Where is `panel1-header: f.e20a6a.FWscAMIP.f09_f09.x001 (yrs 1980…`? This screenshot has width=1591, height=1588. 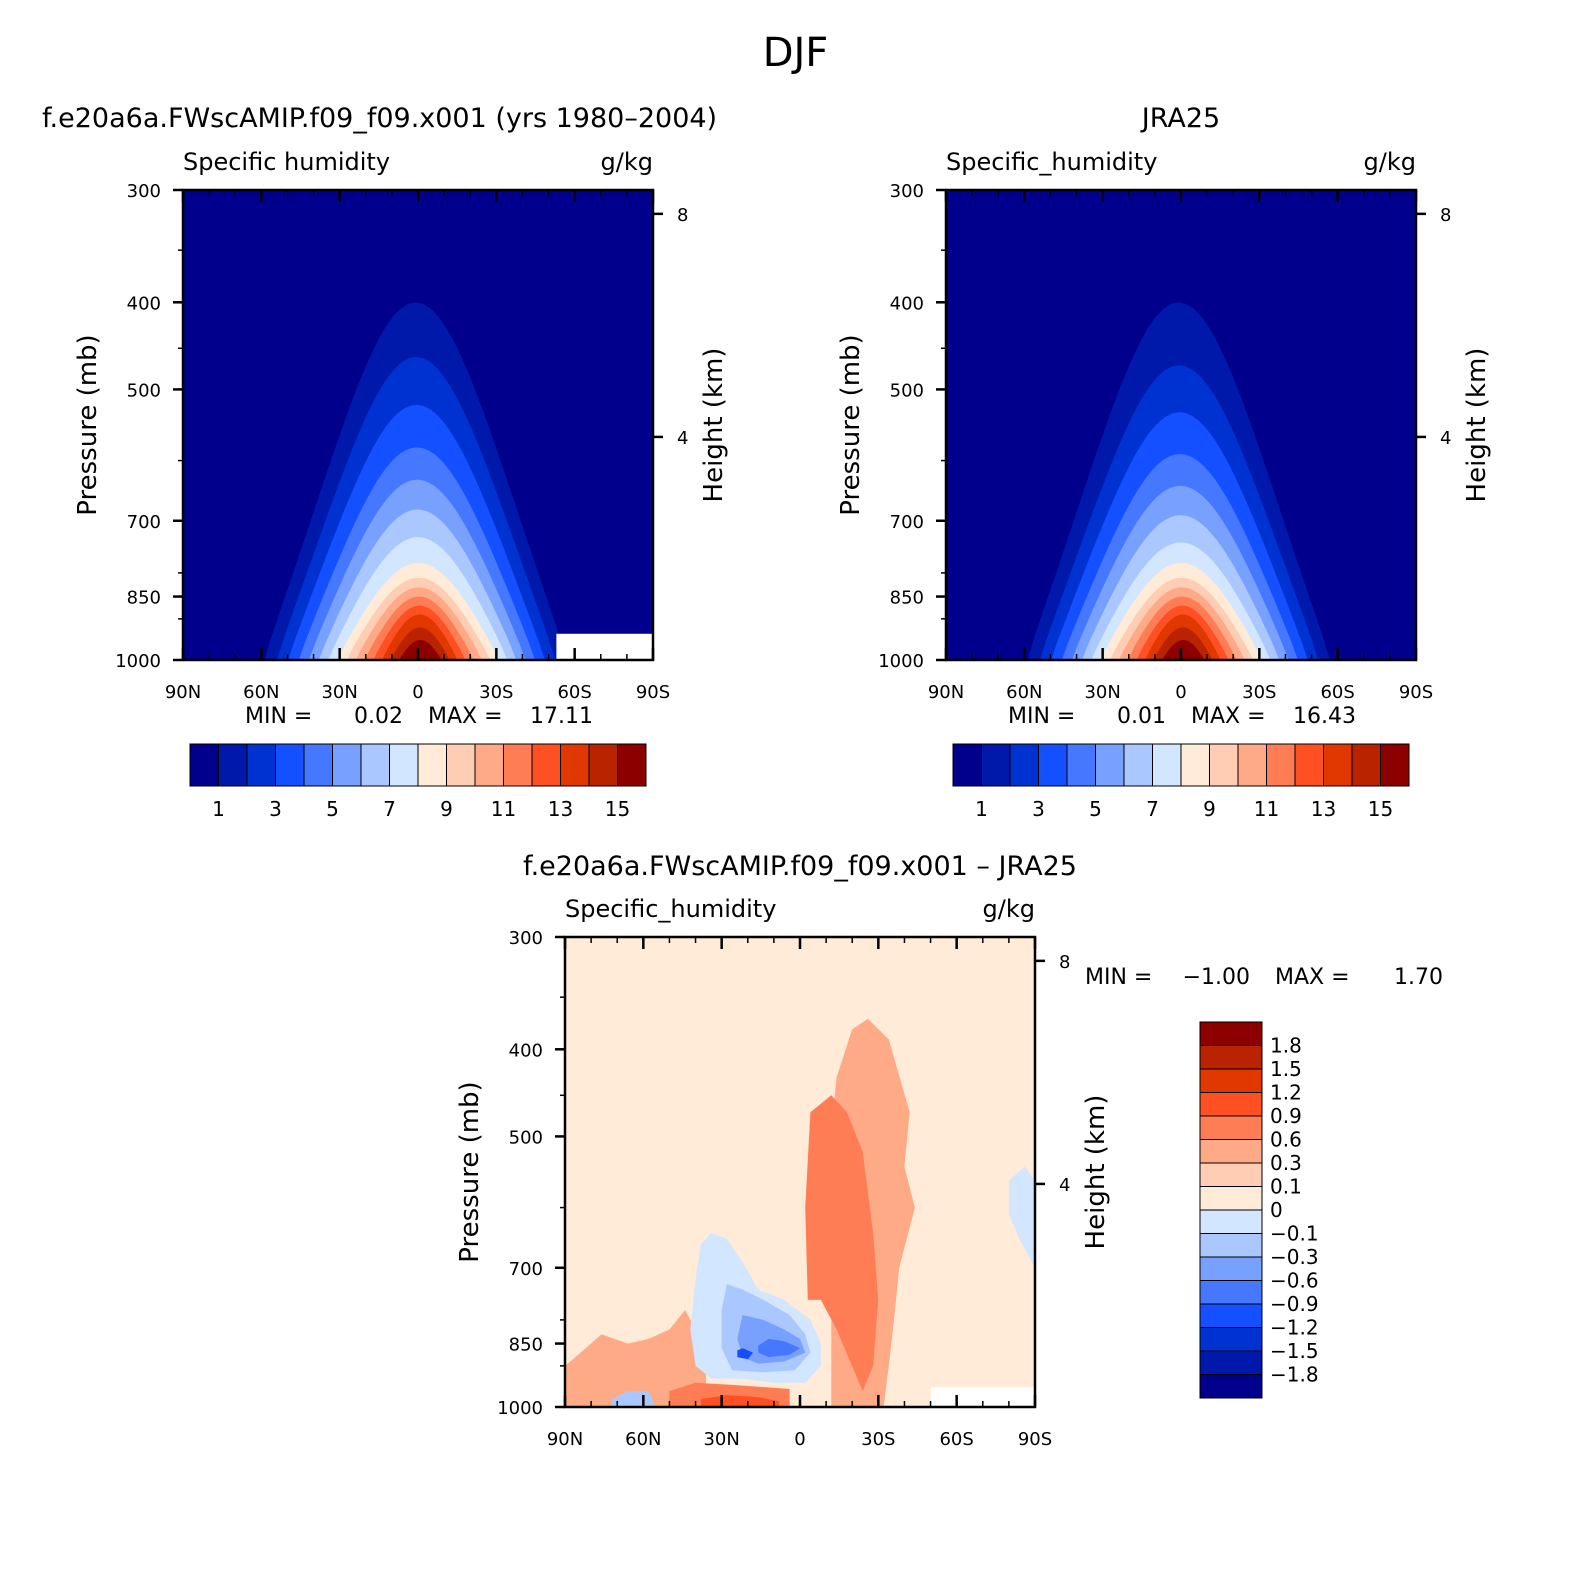
panel1-header: f.e20a6a.FWscAMIP.f09_f09.x001 (yrs 1980… is located at coordinates (379, 118).